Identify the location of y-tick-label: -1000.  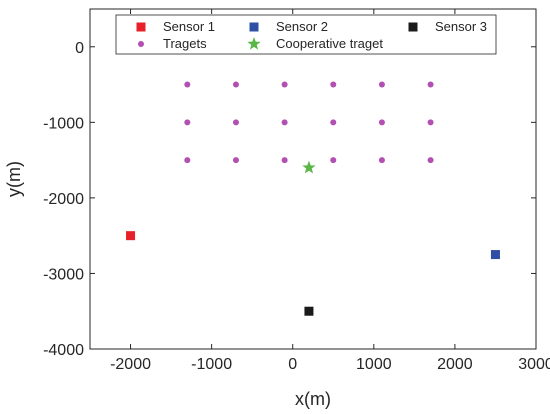
(63, 123).